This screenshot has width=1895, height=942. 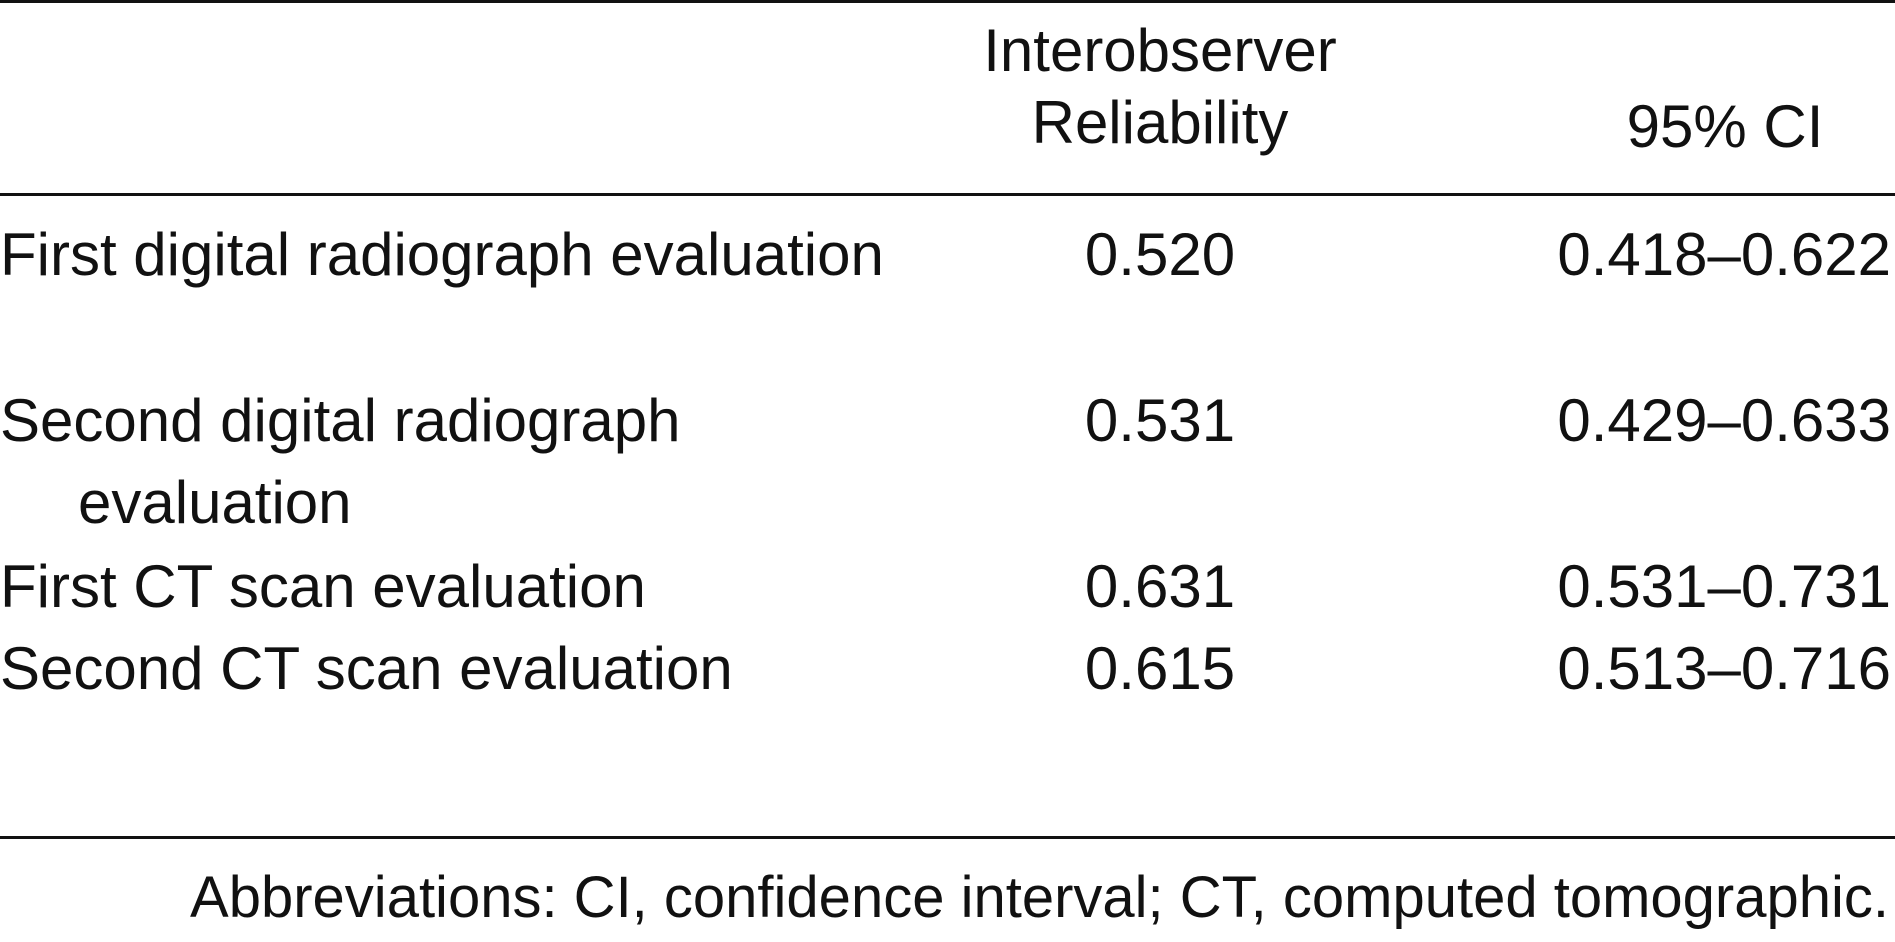 What do you see at coordinates (947, 194) in the screenshot?
I see `header-rule` at bounding box center [947, 194].